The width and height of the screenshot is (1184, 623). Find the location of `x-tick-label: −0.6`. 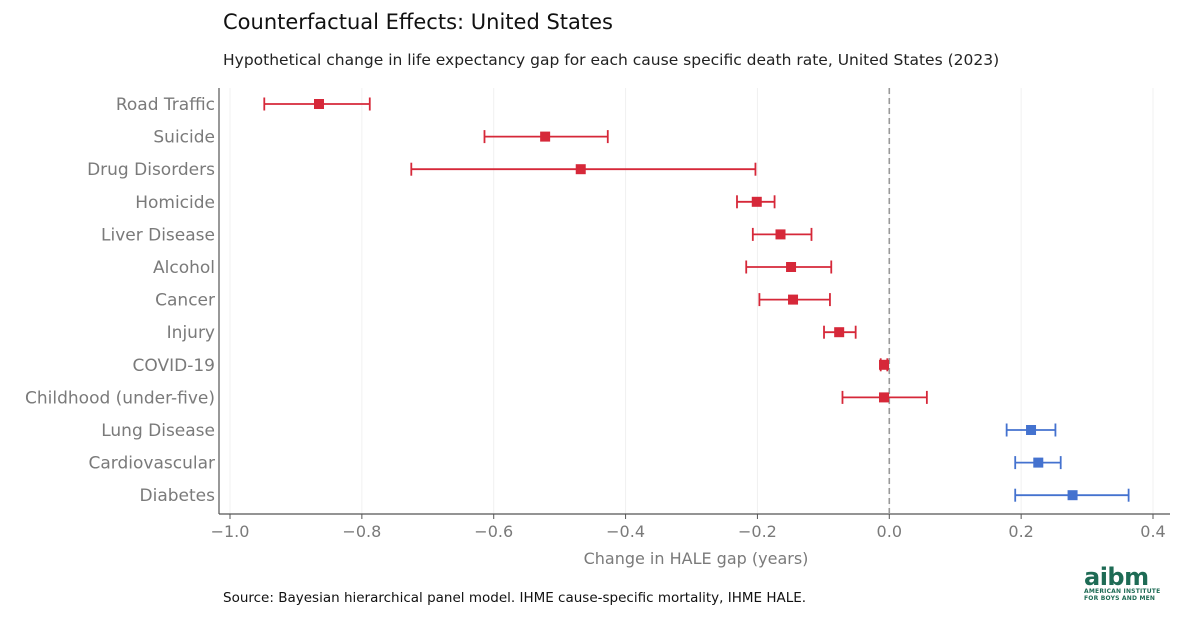

x-tick-label: −0.6 is located at coordinates (493, 531).